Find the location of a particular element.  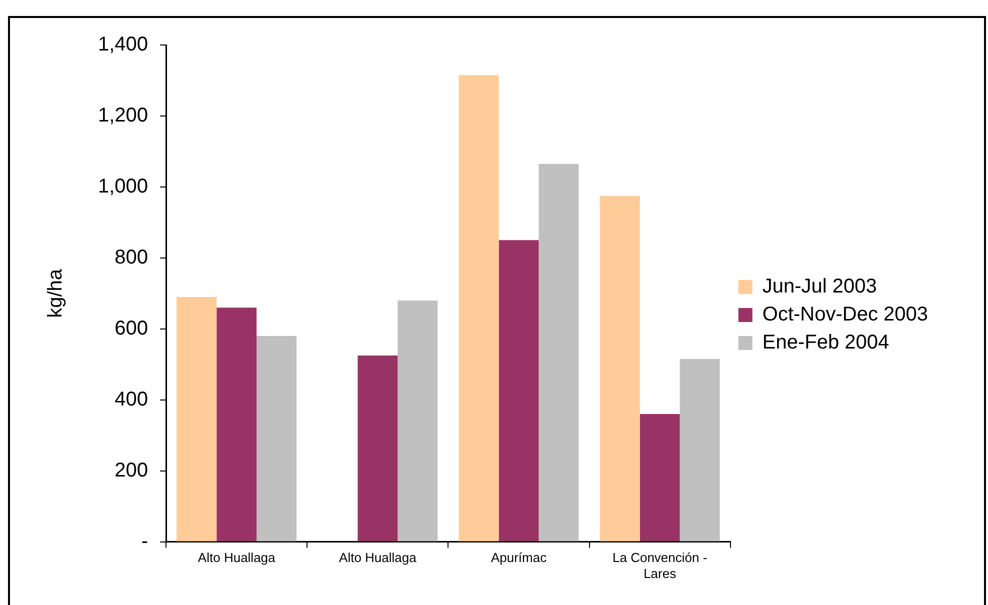

y-tick-label: 600 is located at coordinates (131, 328).